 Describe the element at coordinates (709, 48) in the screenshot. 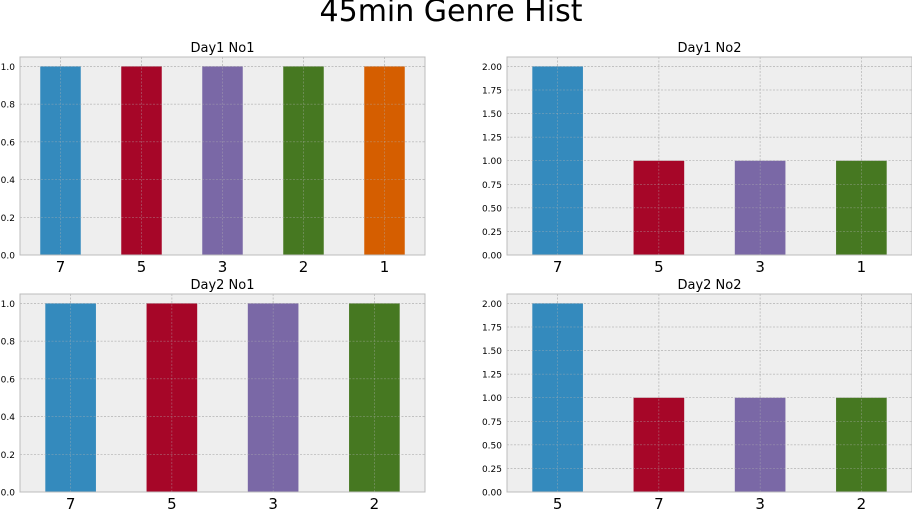

I see `subplot-title: Day1 No2` at that location.